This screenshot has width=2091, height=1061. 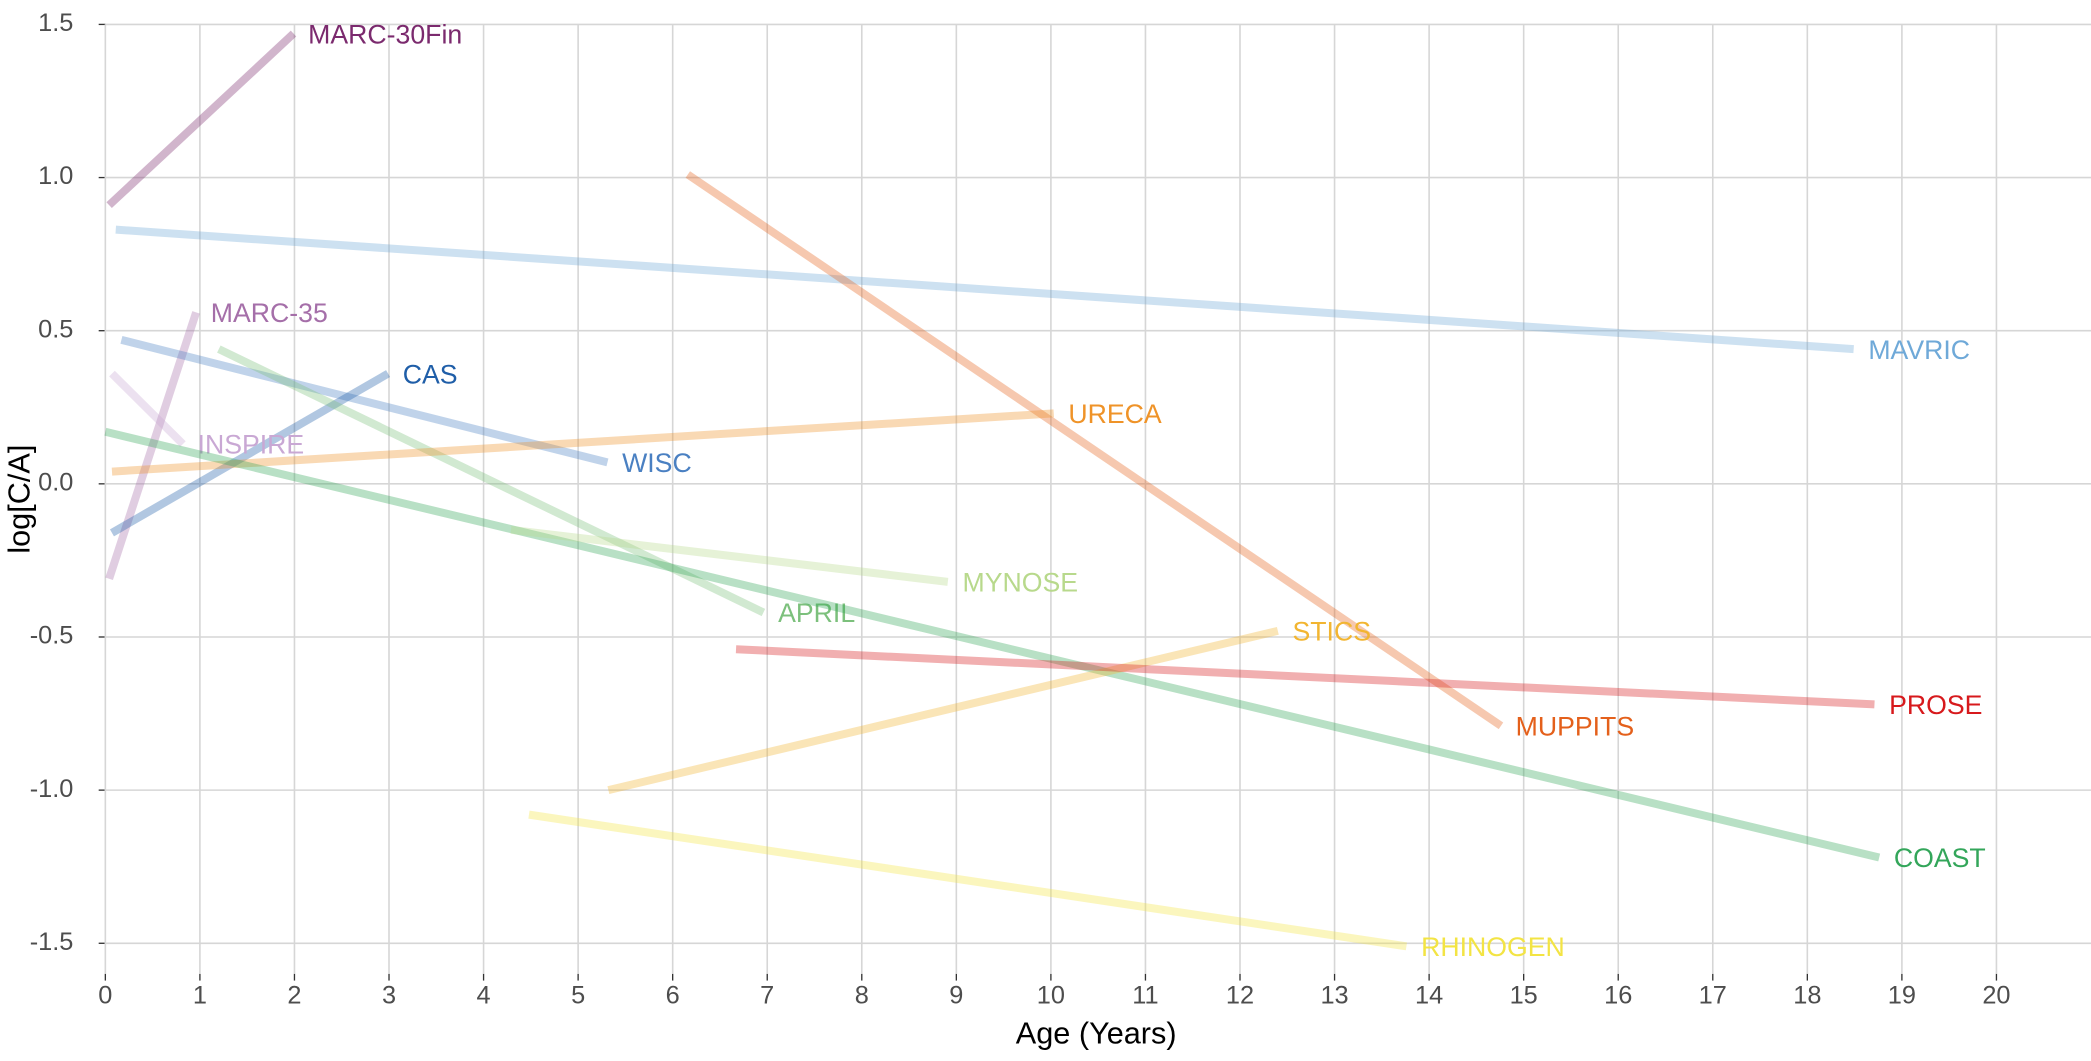 What do you see at coordinates (1919, 350) in the screenshot?
I see `series-label: MAVRIC` at bounding box center [1919, 350].